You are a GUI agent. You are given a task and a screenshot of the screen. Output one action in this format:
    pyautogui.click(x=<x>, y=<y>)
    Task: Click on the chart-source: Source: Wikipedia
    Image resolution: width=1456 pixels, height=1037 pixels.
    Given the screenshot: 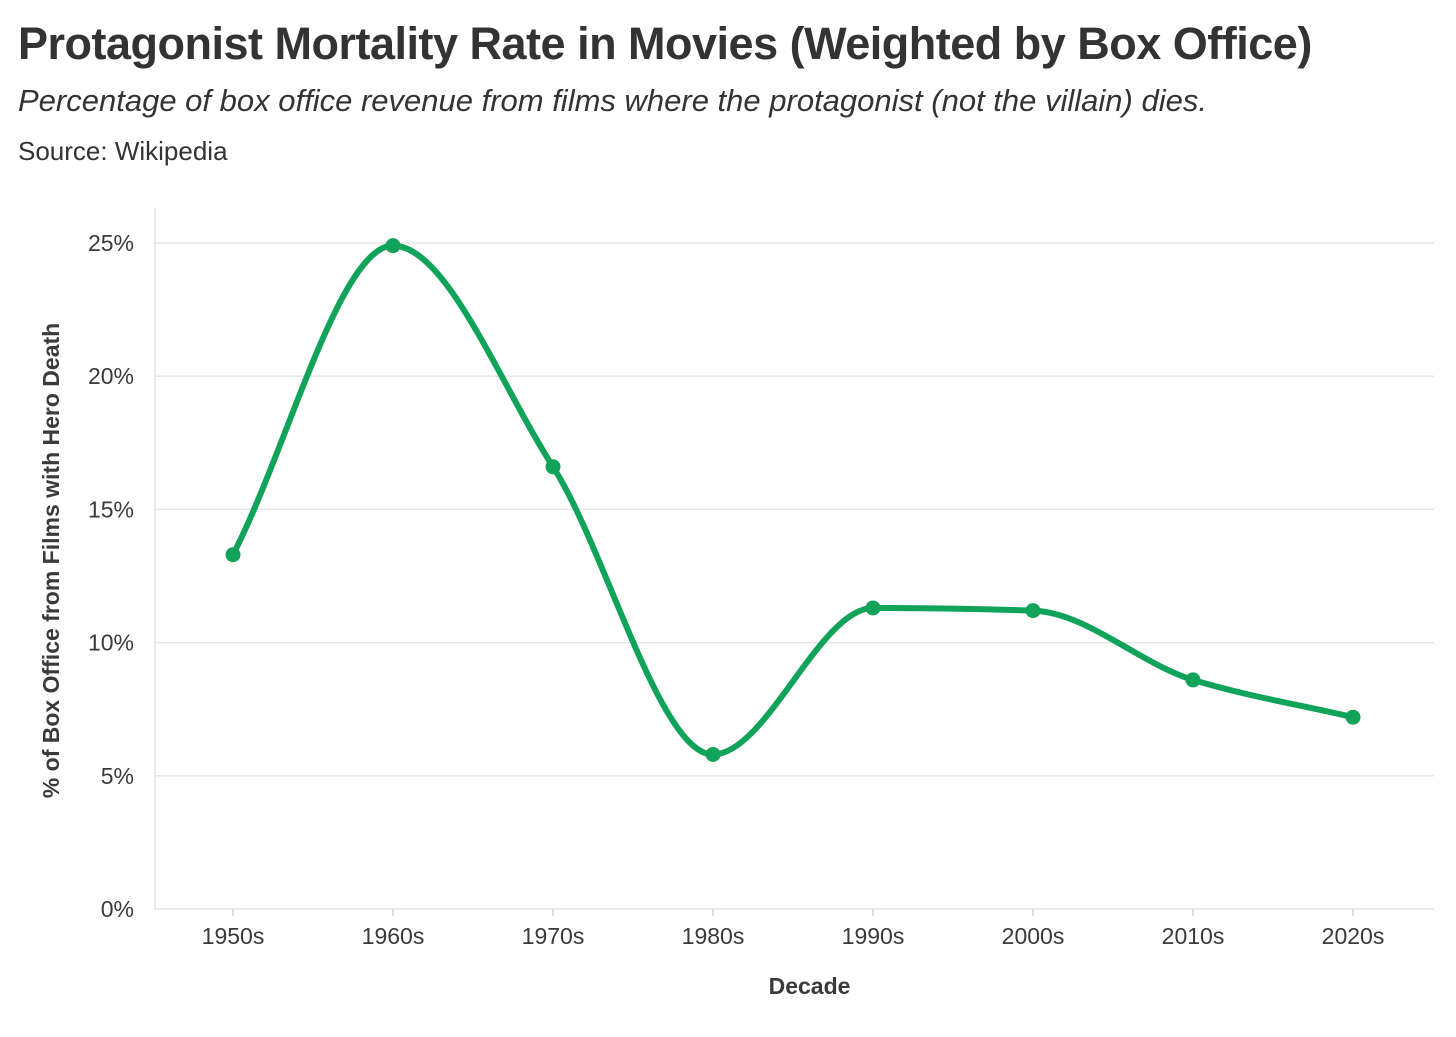 What is the action you would take?
    pyautogui.click(x=123, y=151)
    